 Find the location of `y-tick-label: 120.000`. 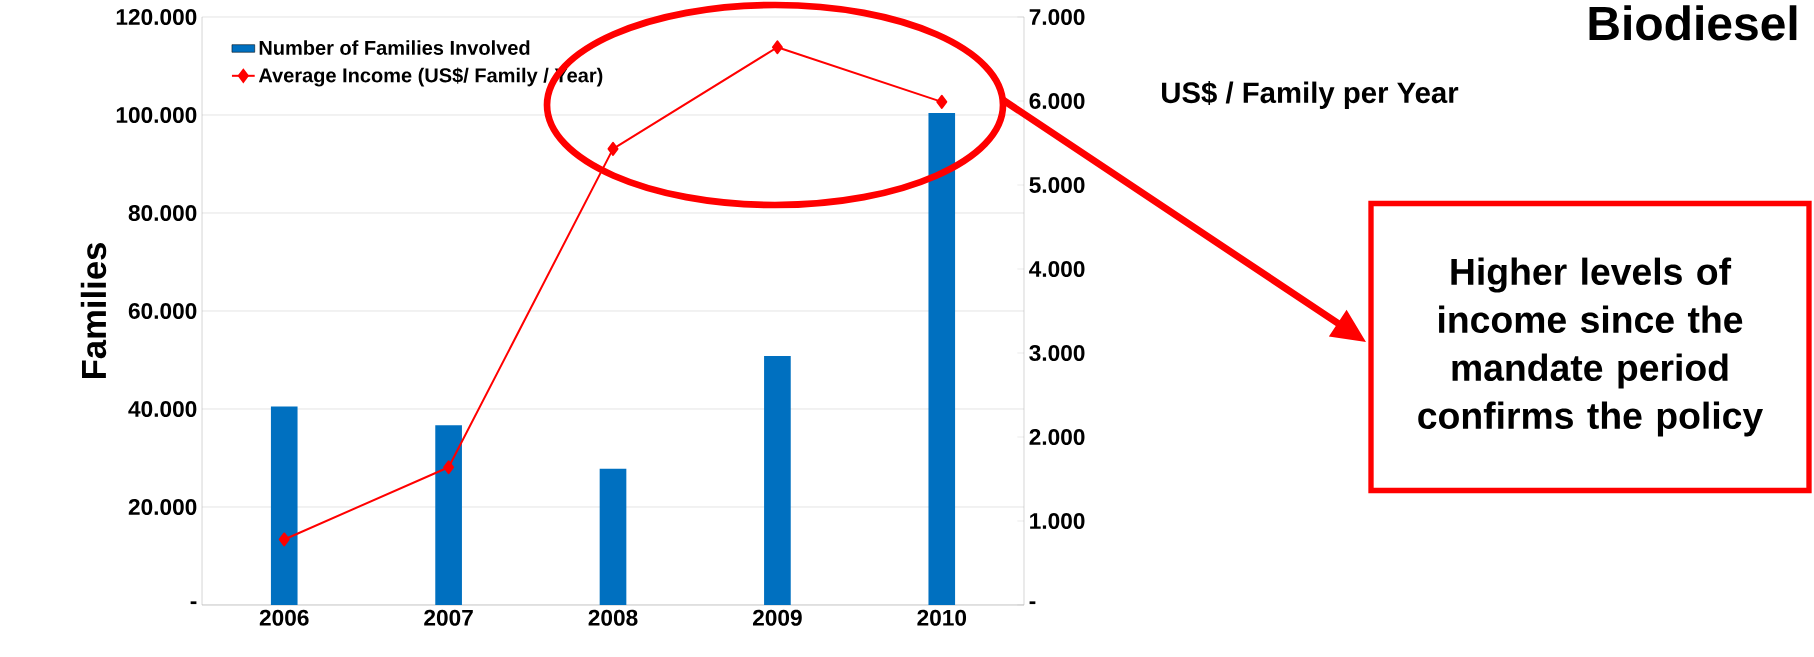

y-tick-label: 120.000 is located at coordinates (156, 17).